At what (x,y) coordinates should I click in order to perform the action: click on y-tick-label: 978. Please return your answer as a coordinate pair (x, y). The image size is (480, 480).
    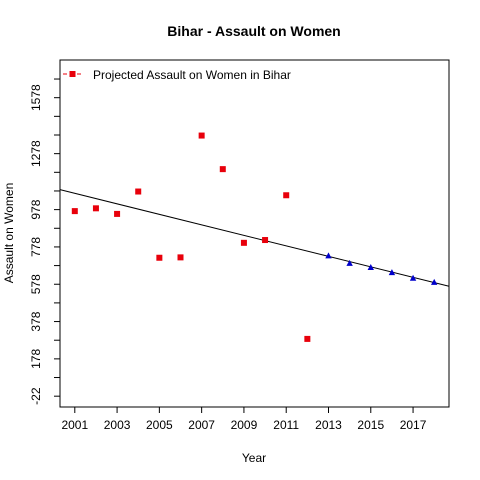
    Looking at the image, I should click on (36, 209).